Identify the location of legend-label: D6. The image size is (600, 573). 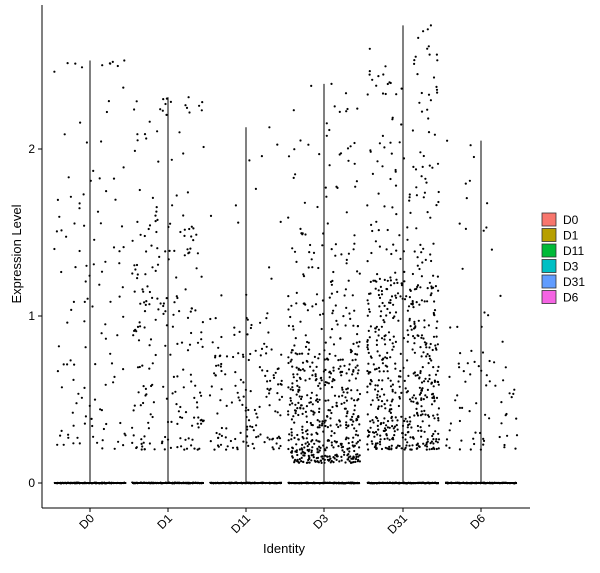
(571, 298).